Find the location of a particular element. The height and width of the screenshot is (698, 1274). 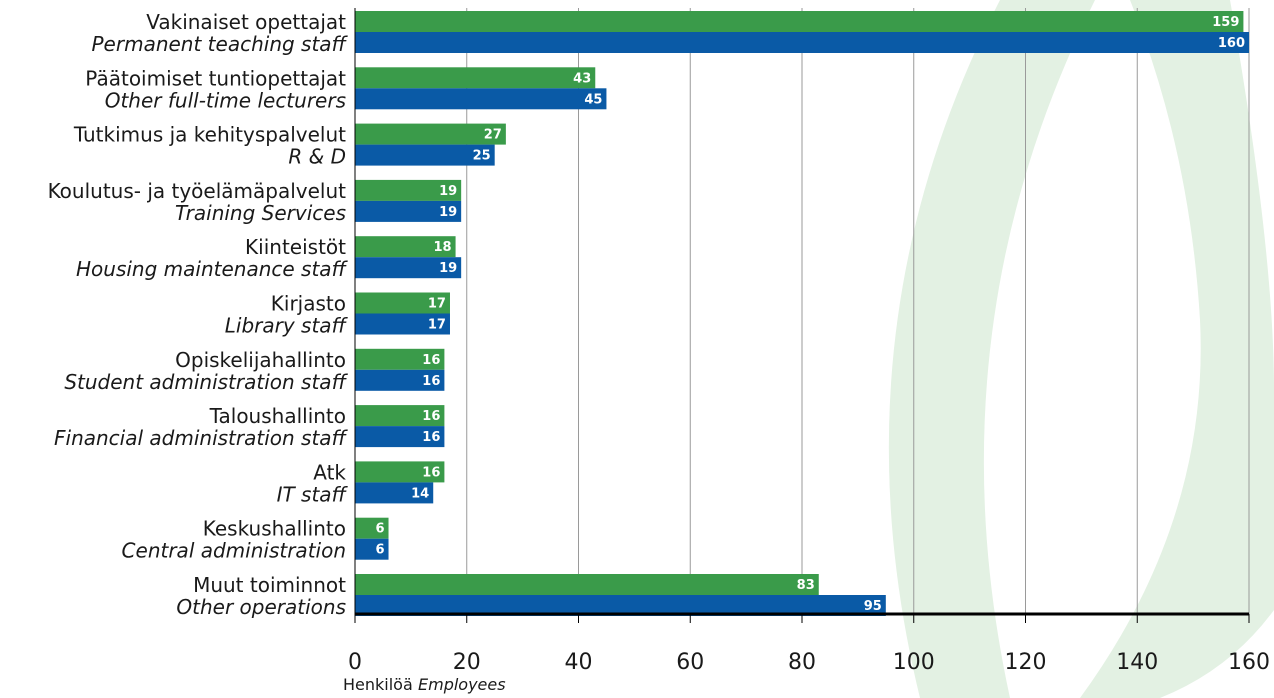

category-label-fi: Atk is located at coordinates (329, 472).